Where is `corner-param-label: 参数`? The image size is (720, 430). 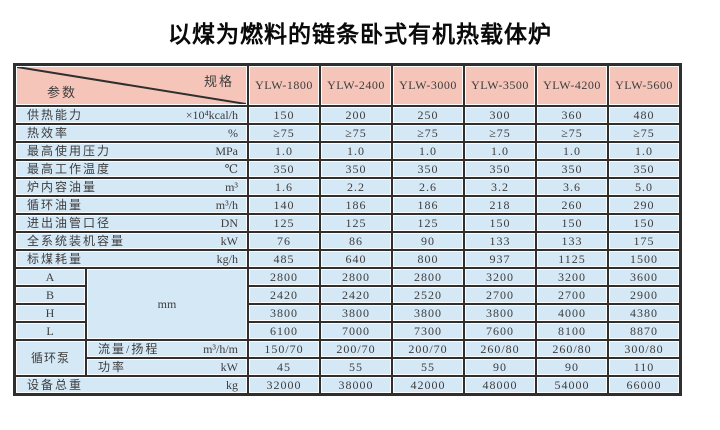 corner-param-label: 参数 is located at coordinates (62, 92).